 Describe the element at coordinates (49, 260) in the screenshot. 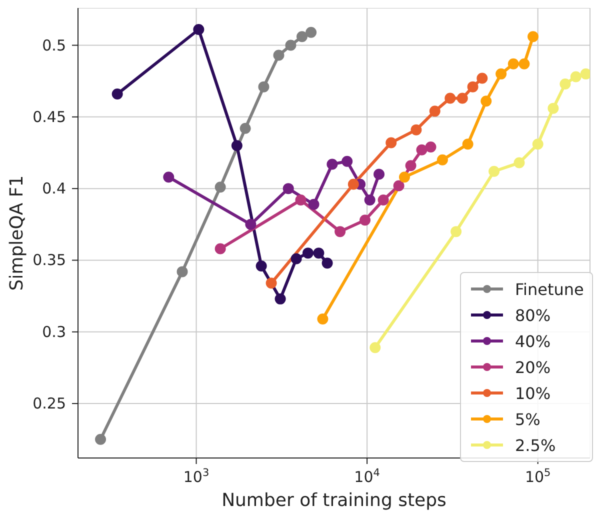

I see `y-tick-label: 0.35` at that location.